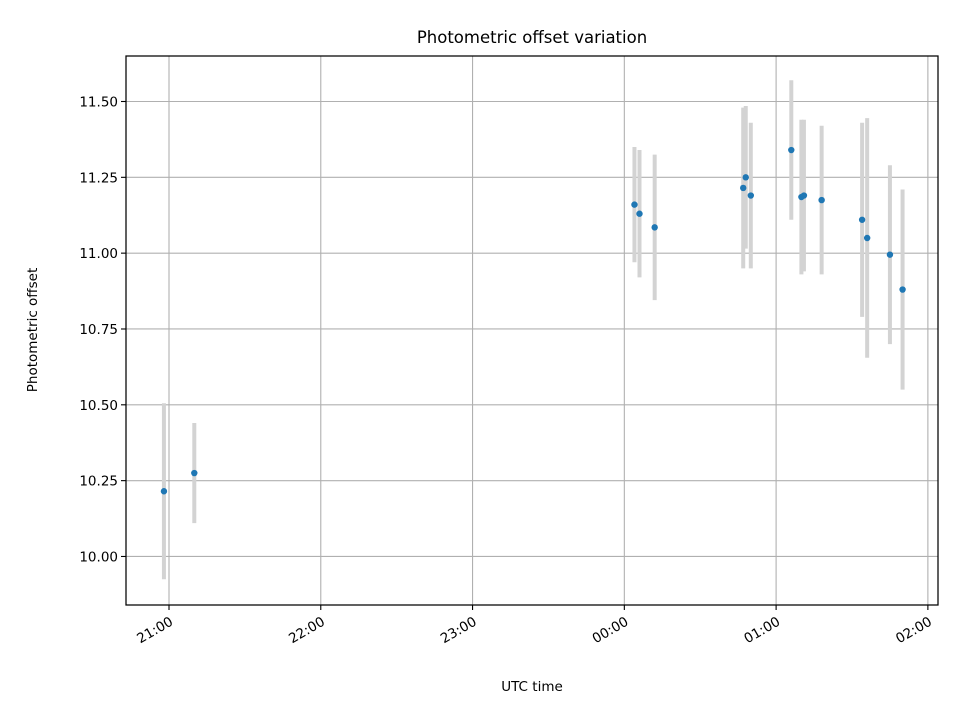  I want to click on y-tick-label: 10.00, so click(98, 557).